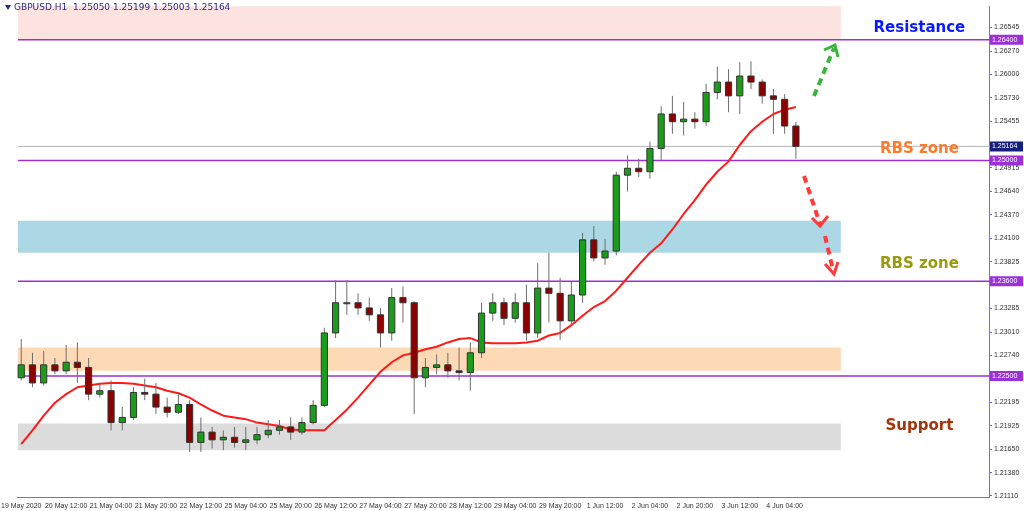  I want to click on candlestick, so click(504, 311).